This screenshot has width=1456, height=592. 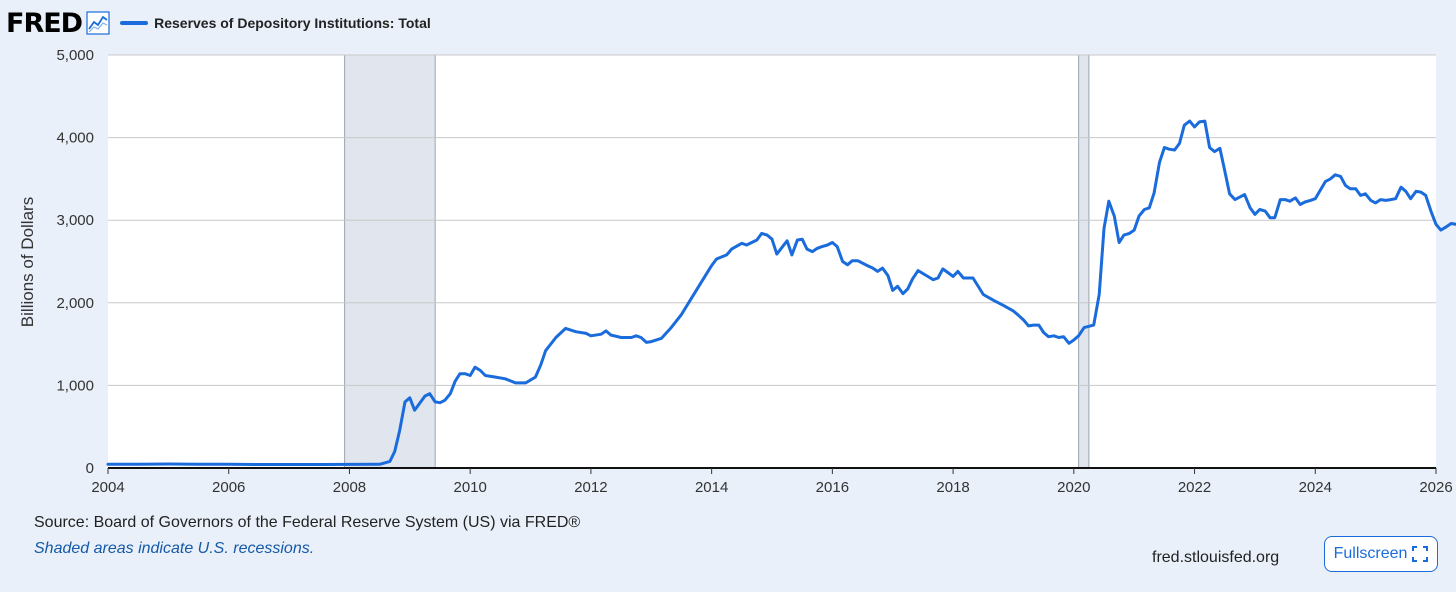 What do you see at coordinates (75, 303) in the screenshot?
I see `y-tick-label: 2,000` at bounding box center [75, 303].